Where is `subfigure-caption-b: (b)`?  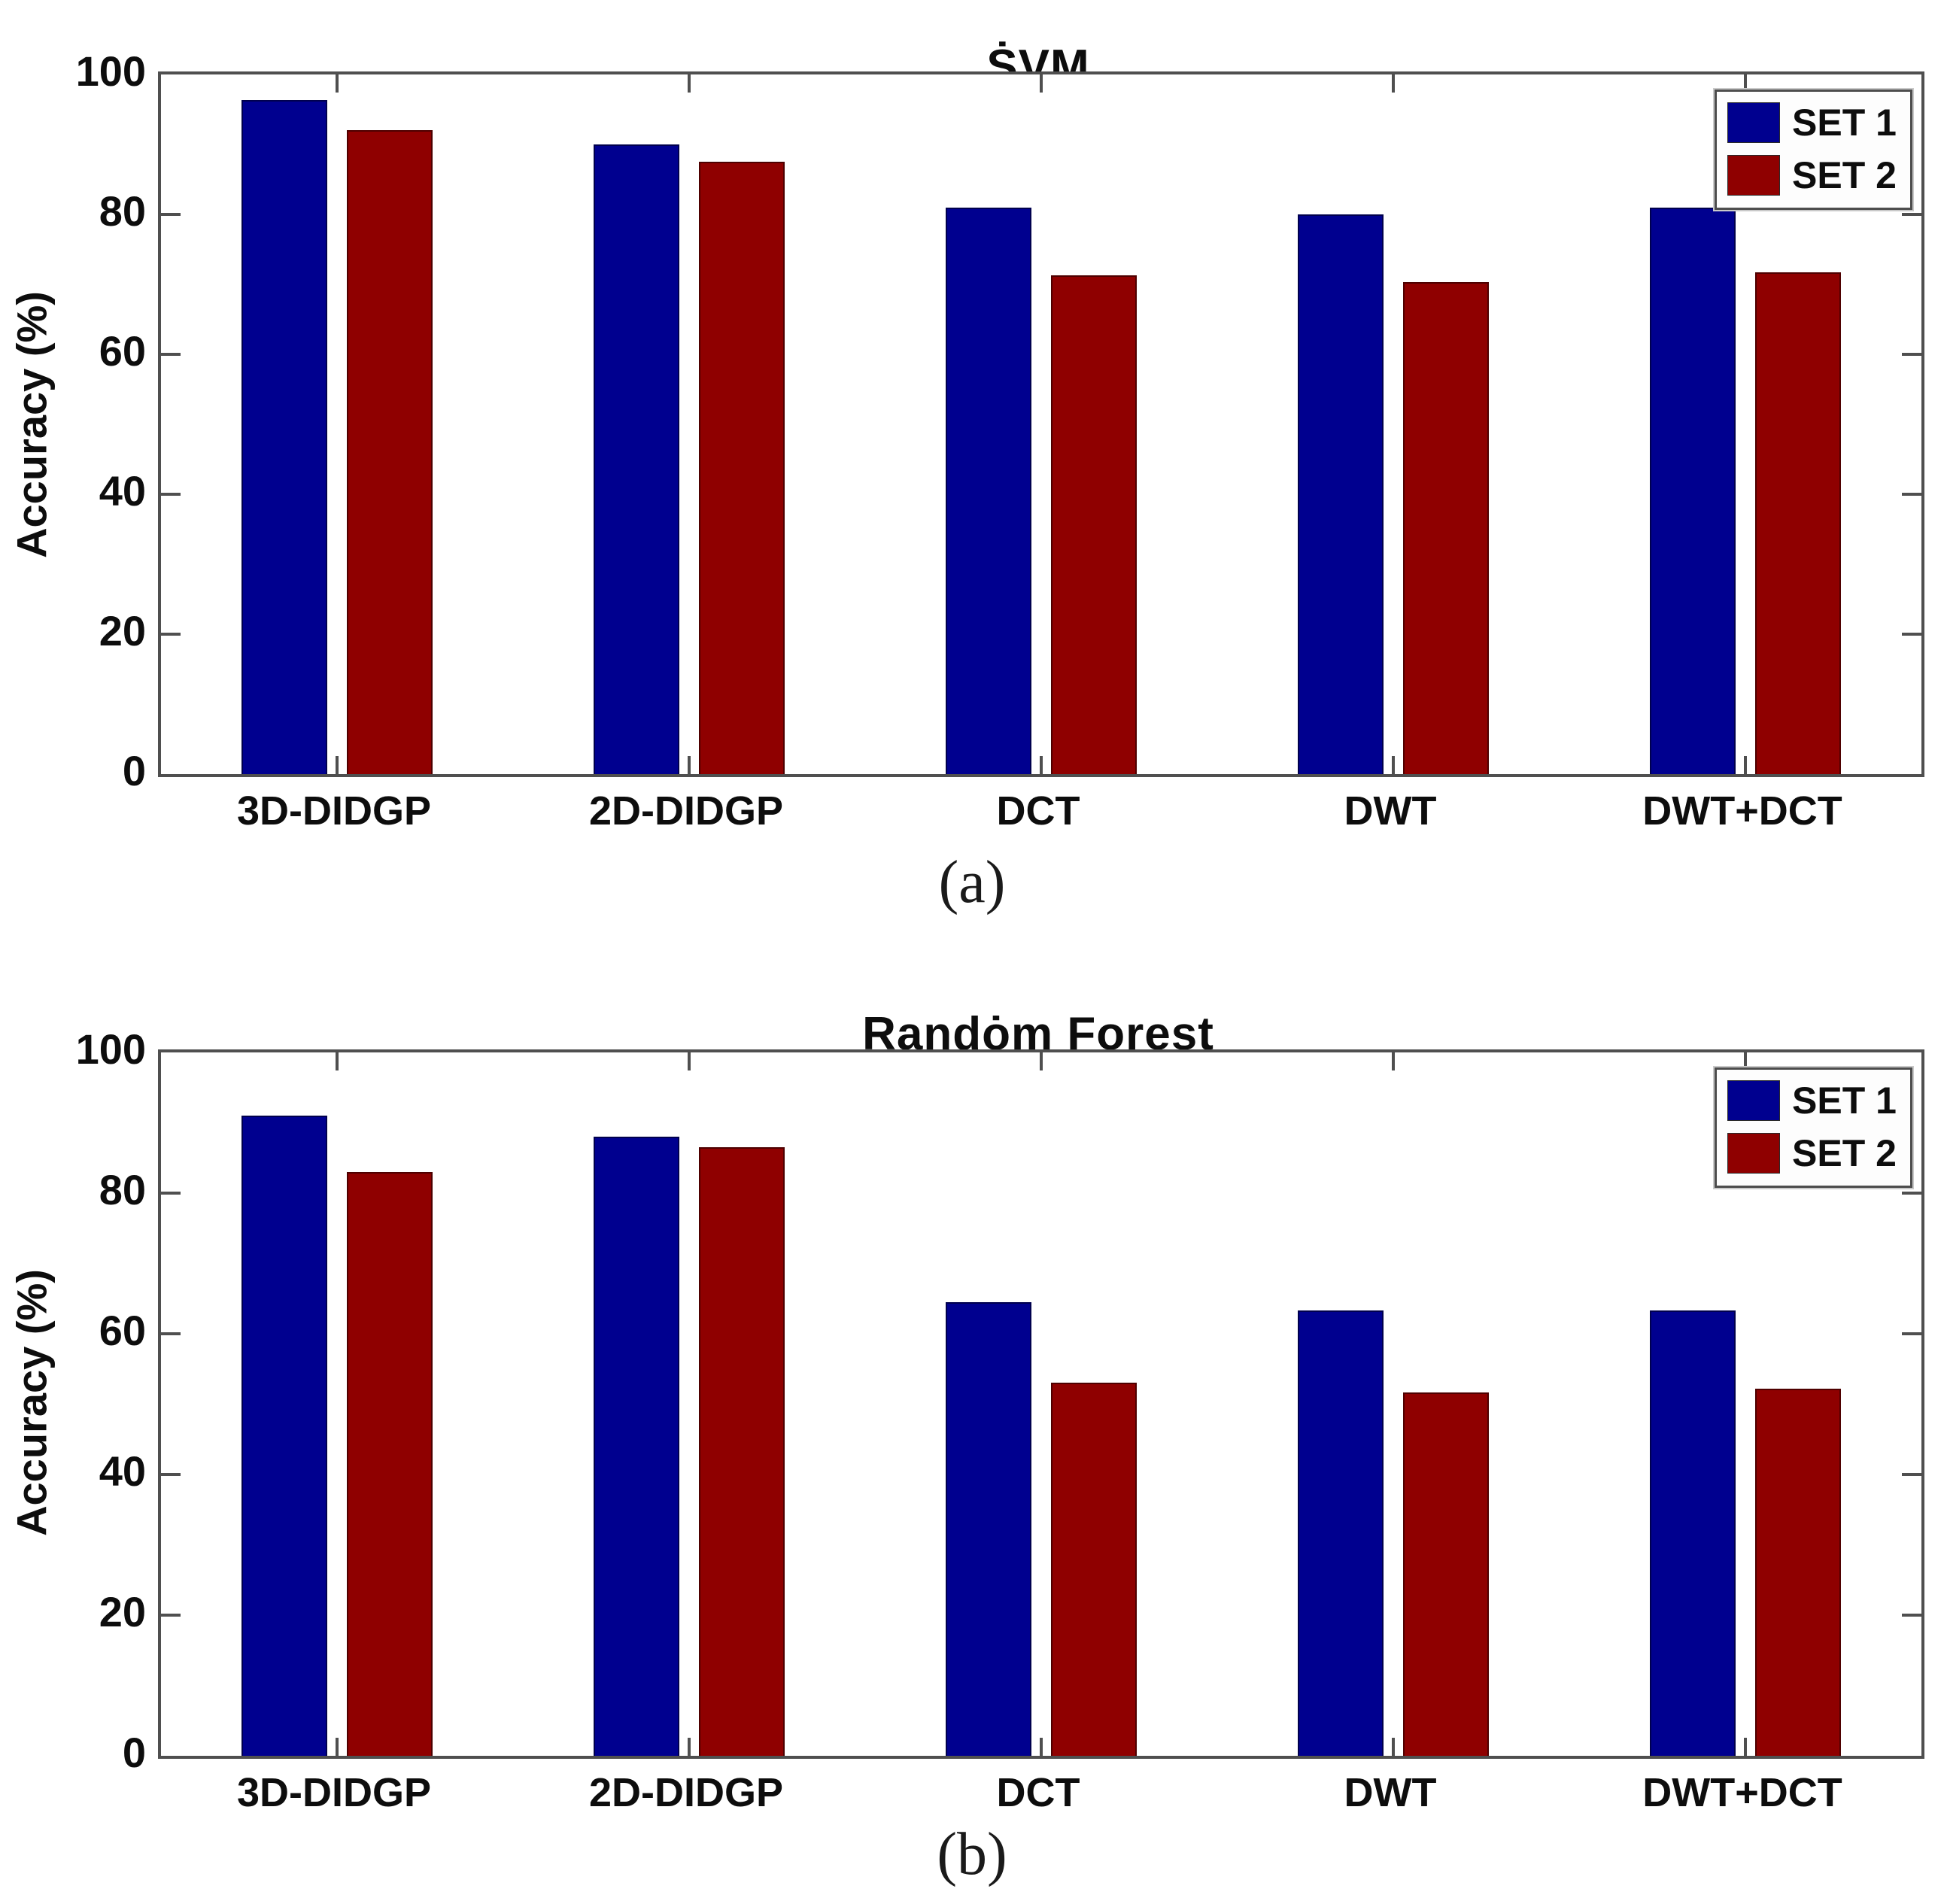 subfigure-caption-b: (b) is located at coordinates (972, 1854).